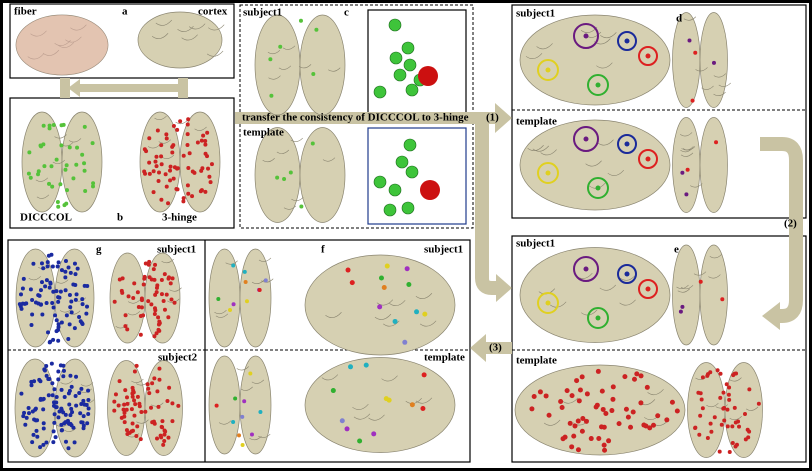 The width and height of the screenshot is (812, 471). Describe the element at coordinates (627, 274) in the screenshot. I see `roi-dot` at that location.